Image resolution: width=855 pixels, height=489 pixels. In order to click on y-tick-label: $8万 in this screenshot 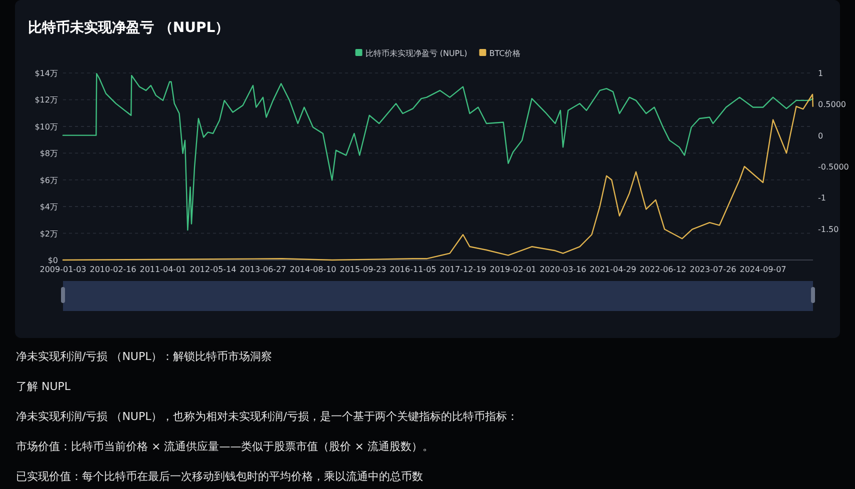, I will do `click(49, 153)`.